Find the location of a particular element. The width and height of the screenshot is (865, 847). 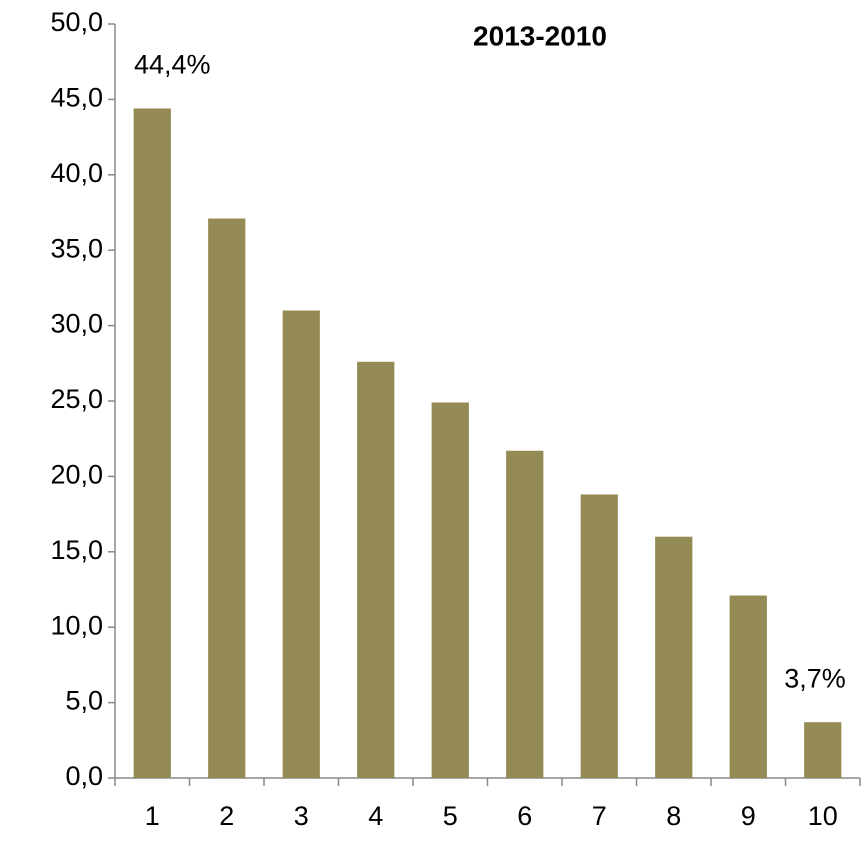

x-tick-label: 1 is located at coordinates (152, 816).